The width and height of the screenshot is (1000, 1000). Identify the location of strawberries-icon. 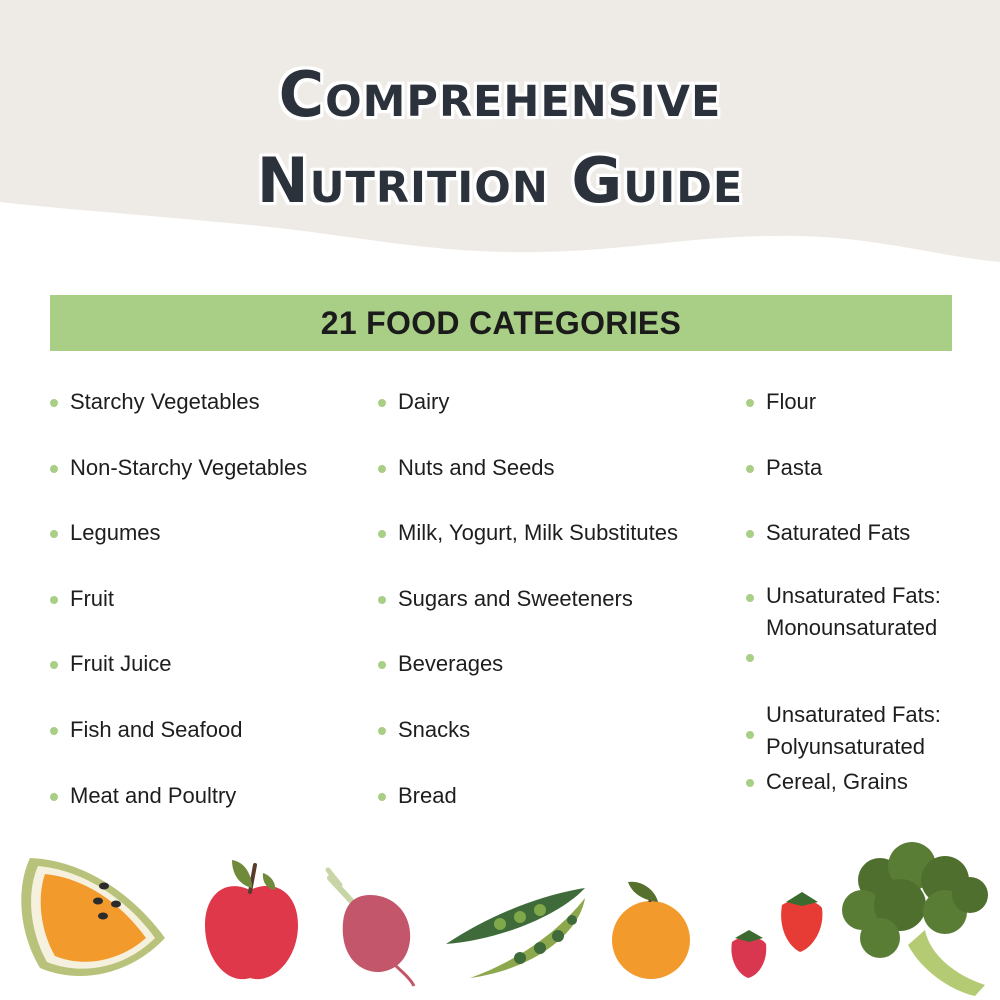
(777, 935).